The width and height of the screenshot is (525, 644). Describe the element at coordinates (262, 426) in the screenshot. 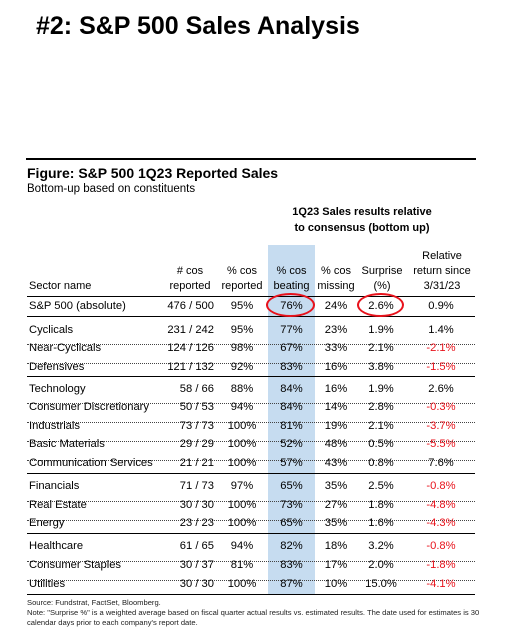

I see `table-row: Industrials 73 / 73 100% 81% 19% 2.1% -3.7%` at that location.